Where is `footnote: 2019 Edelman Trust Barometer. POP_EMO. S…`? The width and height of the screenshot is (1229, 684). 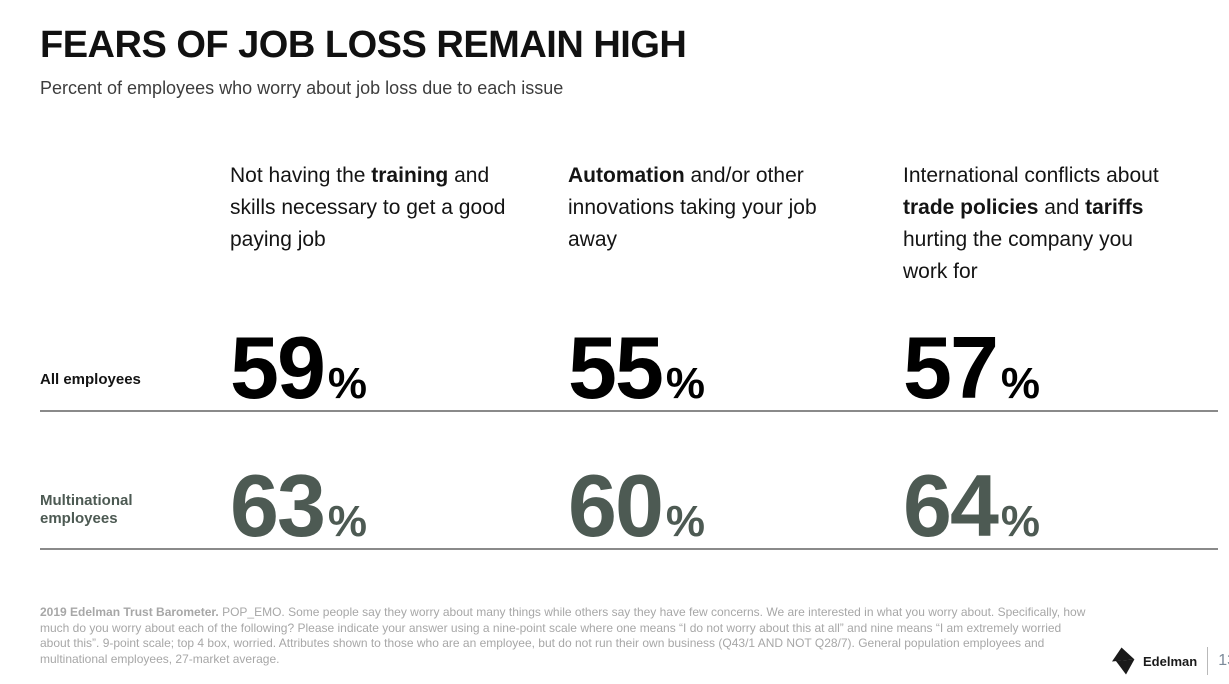
footnote: 2019 Edelman Trust Barometer. POP_EMO. S… is located at coordinates (564, 636).